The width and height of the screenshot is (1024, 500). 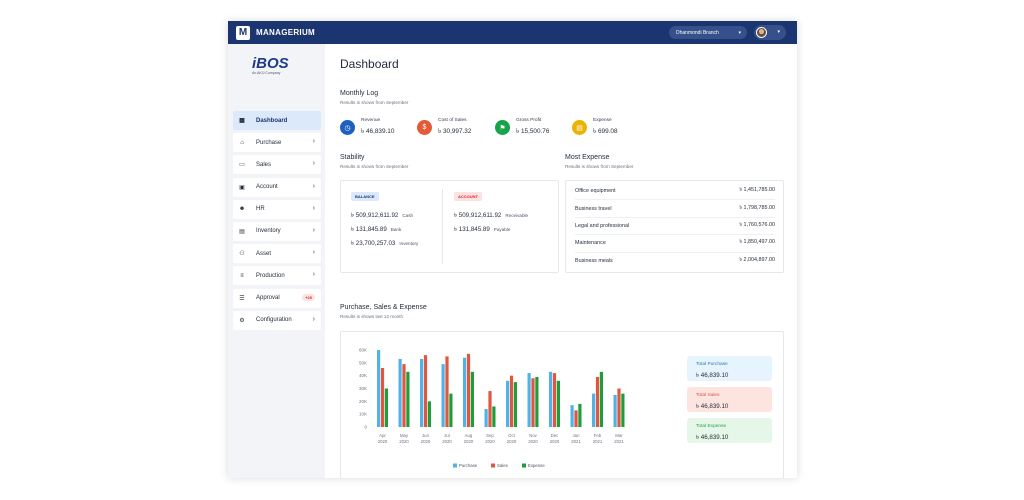 What do you see at coordinates (594, 261) in the screenshot?
I see `expense-label: Business meals` at bounding box center [594, 261].